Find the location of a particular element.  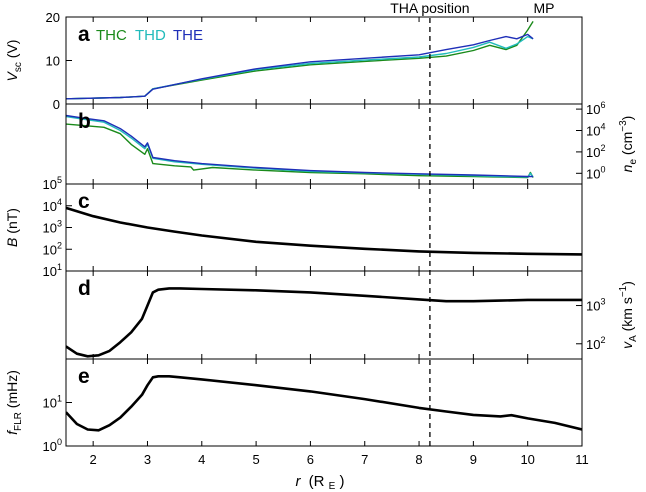

ytick-label-e-0-base: 10 is located at coordinates (50, 446).